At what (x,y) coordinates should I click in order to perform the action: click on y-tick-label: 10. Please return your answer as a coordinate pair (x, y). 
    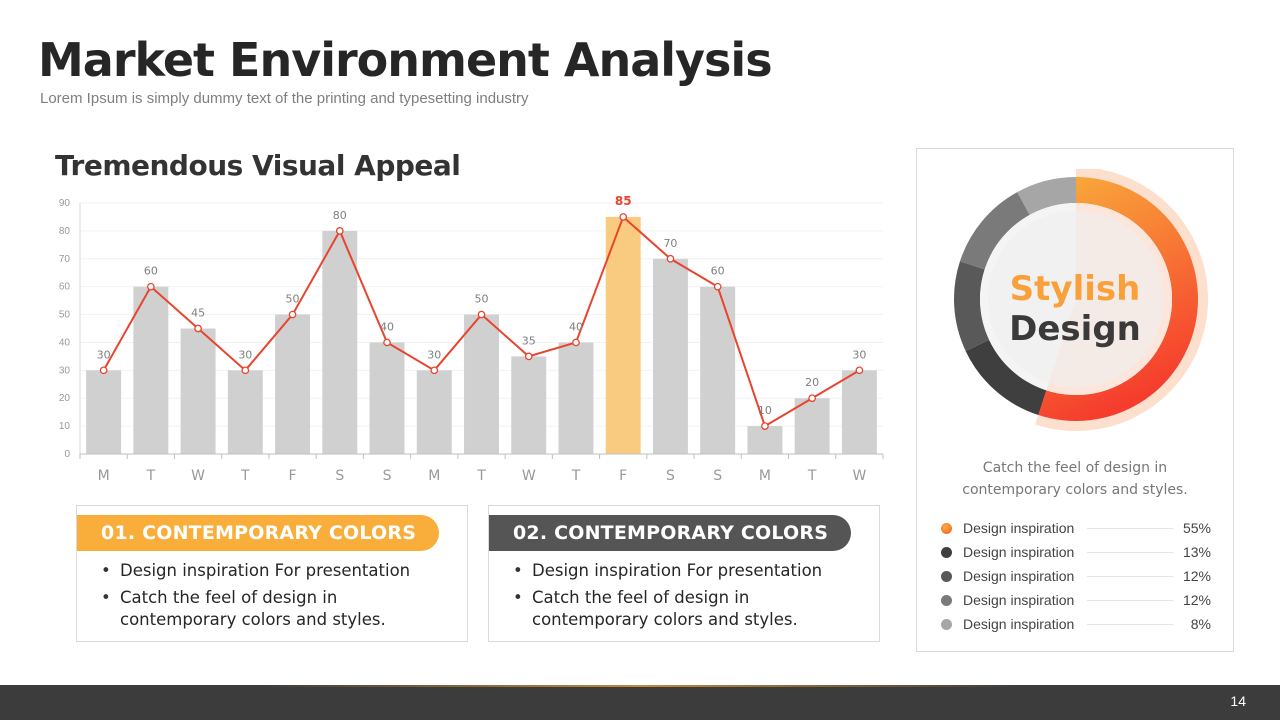
    Looking at the image, I should click on (65, 426).